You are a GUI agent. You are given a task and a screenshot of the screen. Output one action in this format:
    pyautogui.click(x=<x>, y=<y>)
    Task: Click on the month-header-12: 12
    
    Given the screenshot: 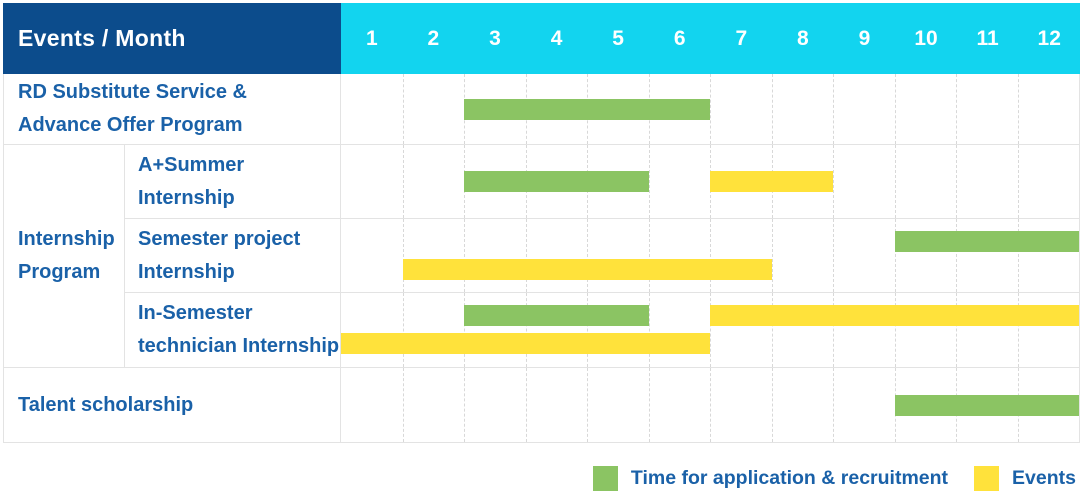 What is the action you would take?
    pyautogui.click(x=1049, y=38)
    